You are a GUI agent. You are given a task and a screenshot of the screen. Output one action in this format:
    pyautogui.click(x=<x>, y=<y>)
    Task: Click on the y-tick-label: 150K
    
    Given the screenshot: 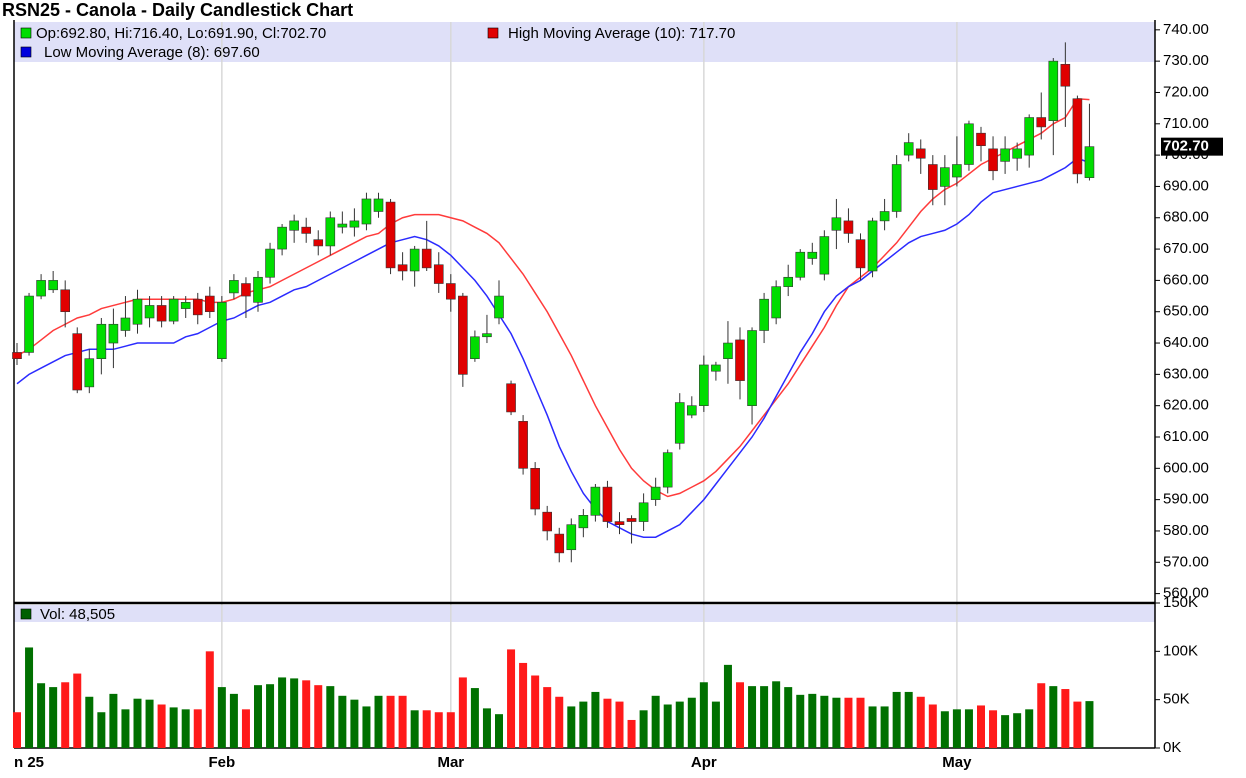 What is the action you would take?
    pyautogui.click(x=1180, y=602)
    